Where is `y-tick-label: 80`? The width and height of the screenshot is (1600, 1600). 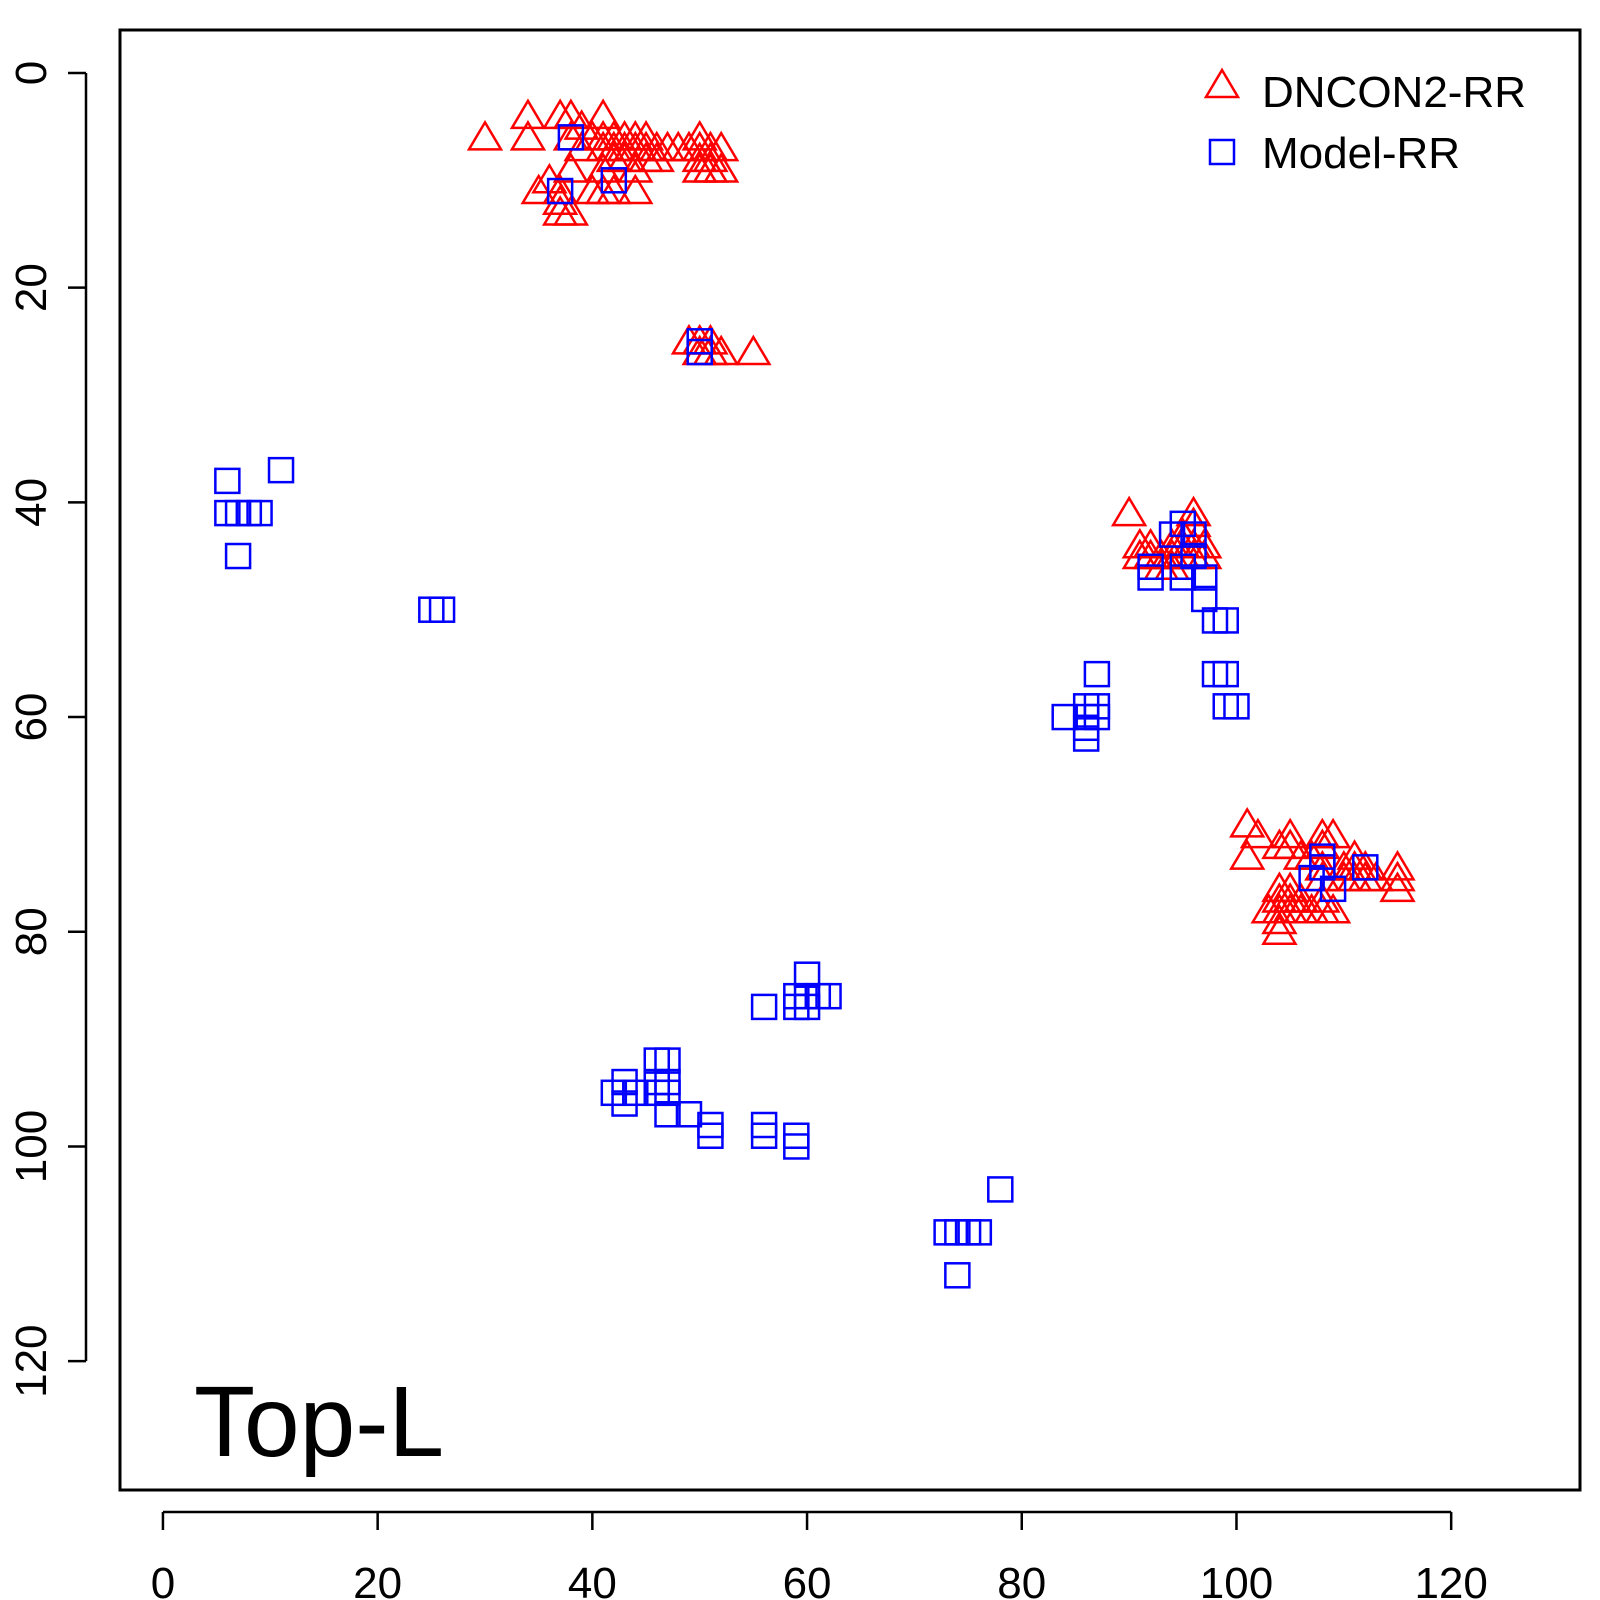
y-tick-label: 80 is located at coordinates (31, 931).